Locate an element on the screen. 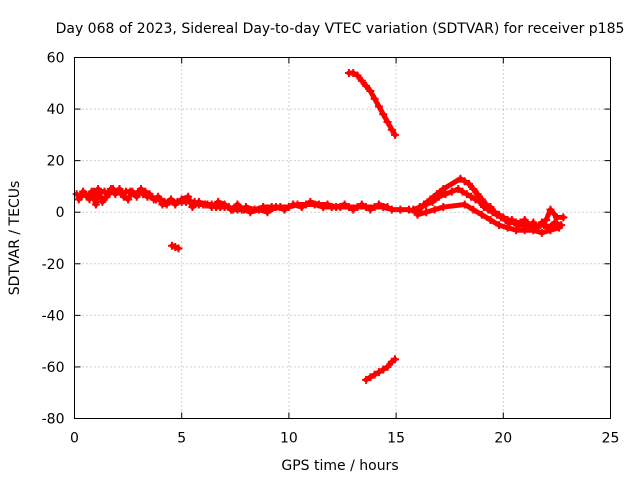 This screenshot has width=640, height=485. y-tick-label: 60 is located at coordinates (56, 59).